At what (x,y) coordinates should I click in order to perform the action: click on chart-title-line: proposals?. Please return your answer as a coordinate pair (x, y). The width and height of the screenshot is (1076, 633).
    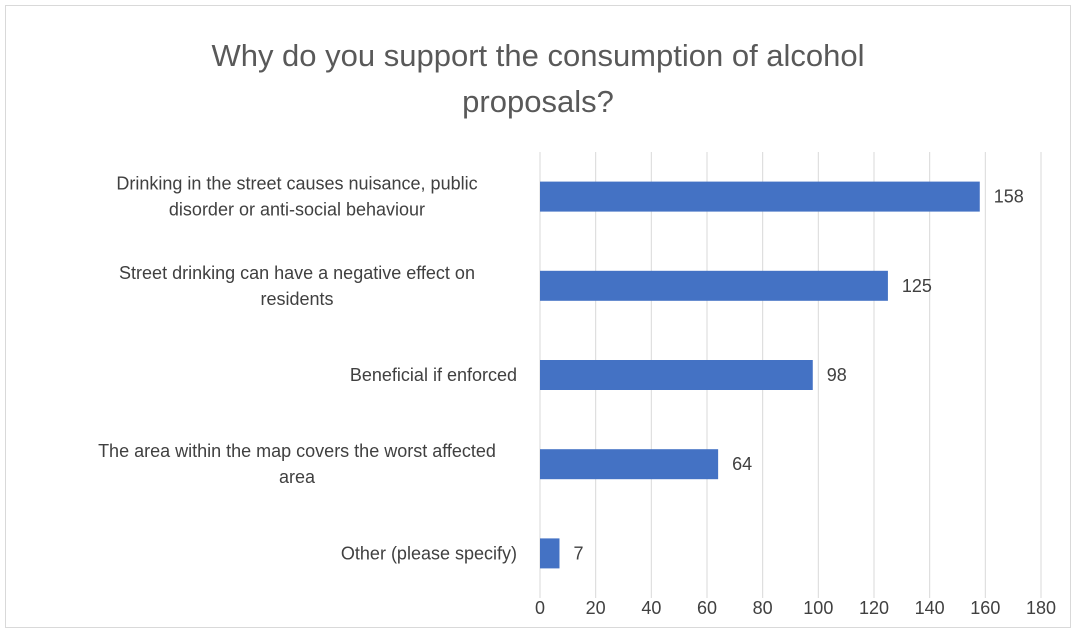
    Looking at the image, I should click on (538, 101).